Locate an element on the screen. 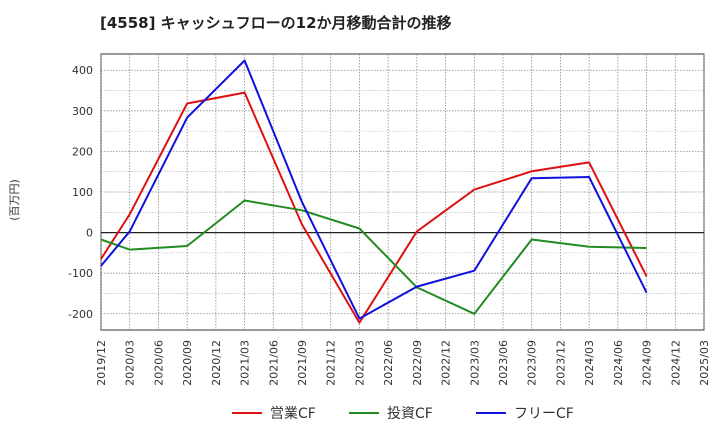 Image resolution: width=720 pixels, height=440 pixels. x-tick-label: 2020/03 is located at coordinates (130, 363).